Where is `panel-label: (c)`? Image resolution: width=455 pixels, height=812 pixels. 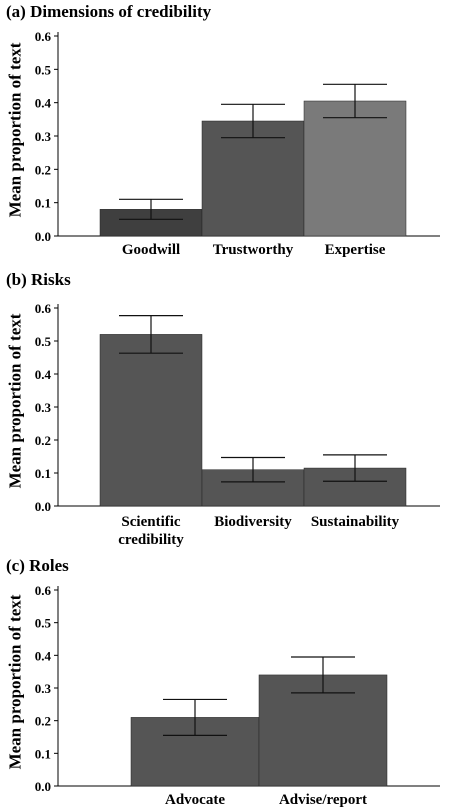 panel-label: (c) is located at coordinates (15, 565).